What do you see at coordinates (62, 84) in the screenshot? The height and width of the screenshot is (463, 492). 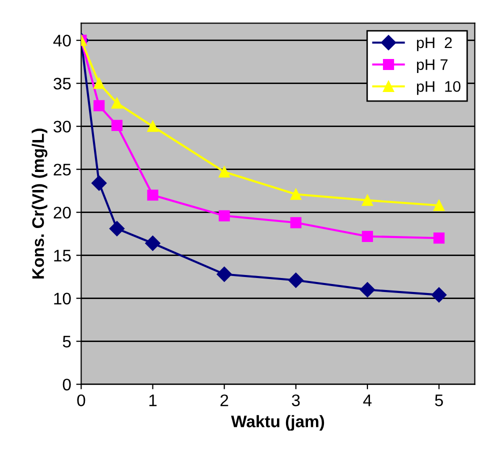 I see `y-tick-label: 35` at bounding box center [62, 84].